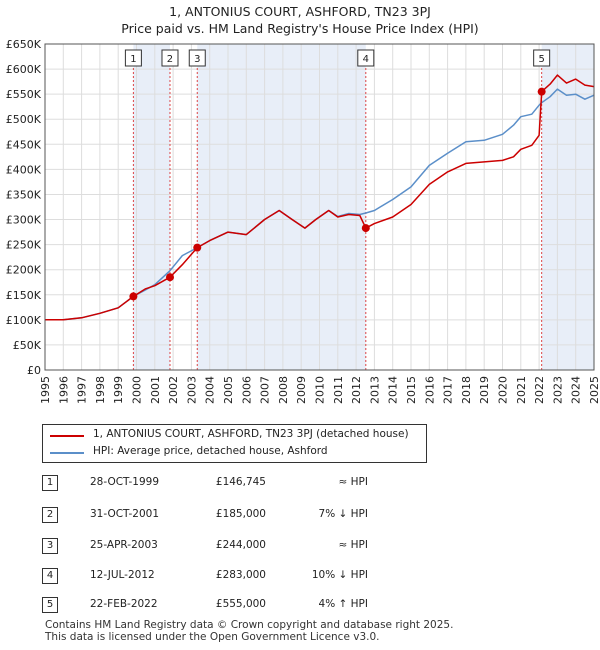 Image resolution: width=600 pixels, height=650 pixels. Describe the element at coordinates (210, 390) in the screenshot. I see `x-tick-label: 2004` at that location.